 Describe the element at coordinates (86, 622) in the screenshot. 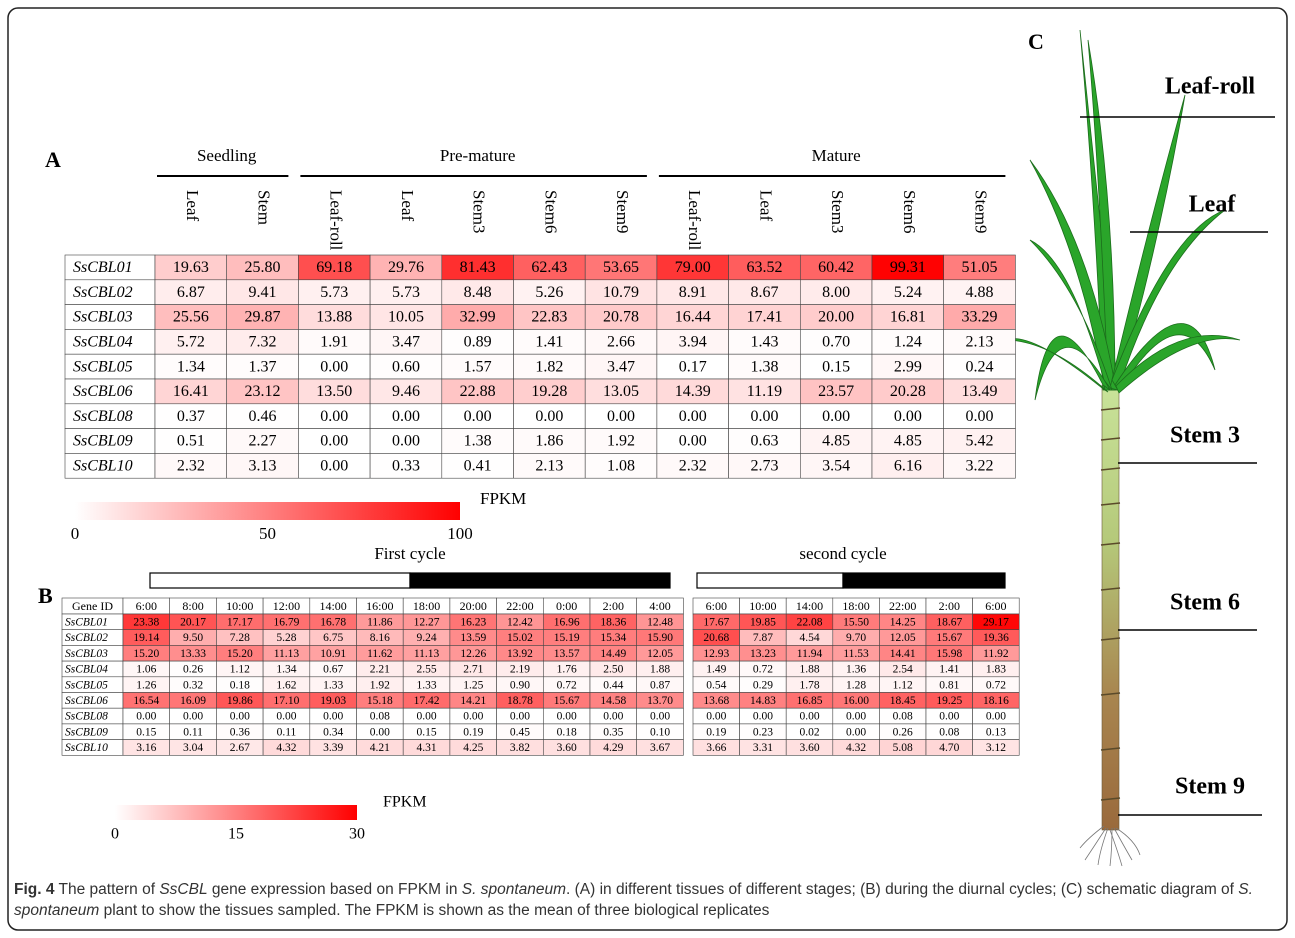

I see `gene-name: SsCBL01` at that location.